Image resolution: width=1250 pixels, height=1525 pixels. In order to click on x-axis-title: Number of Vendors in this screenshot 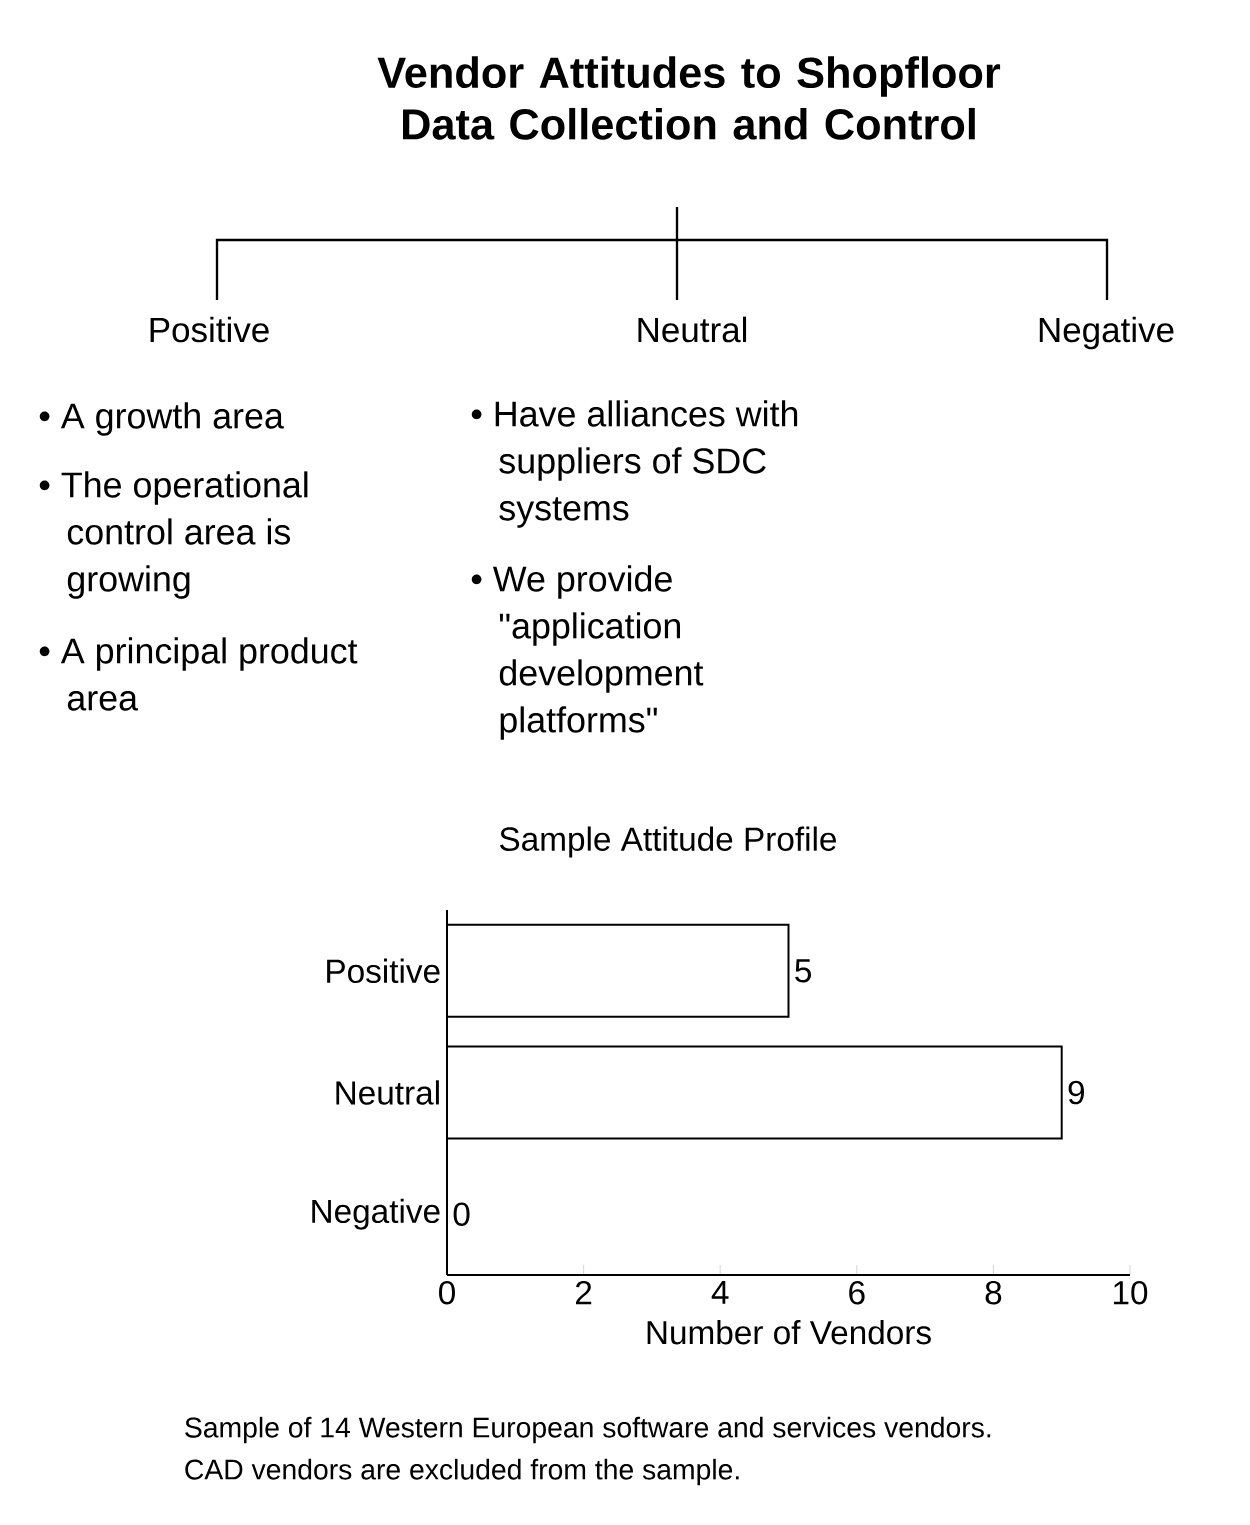, I will do `click(789, 1332)`.